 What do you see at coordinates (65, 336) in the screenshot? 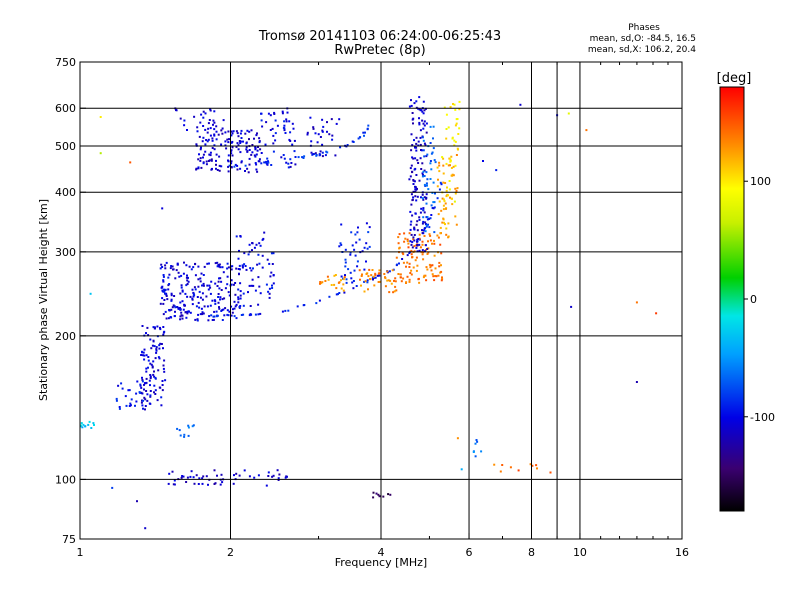
I see `y-tick-label: 200` at bounding box center [65, 336].